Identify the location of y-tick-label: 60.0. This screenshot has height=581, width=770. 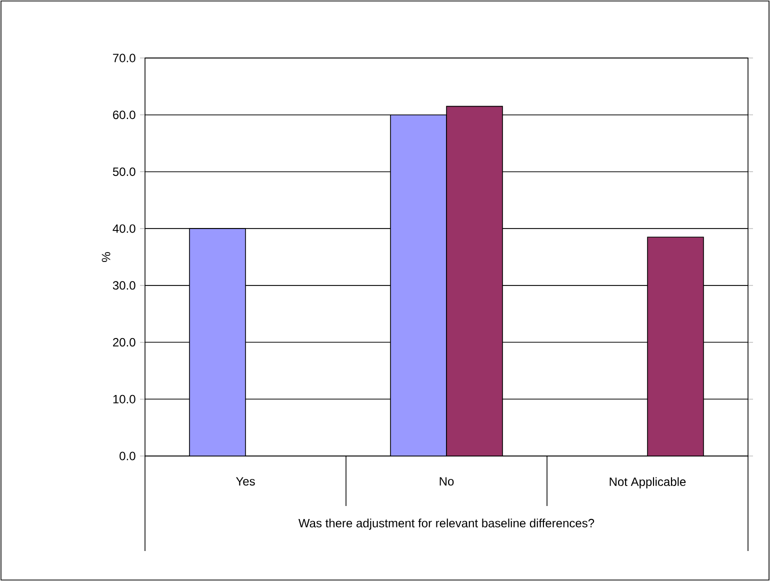
(124, 115).